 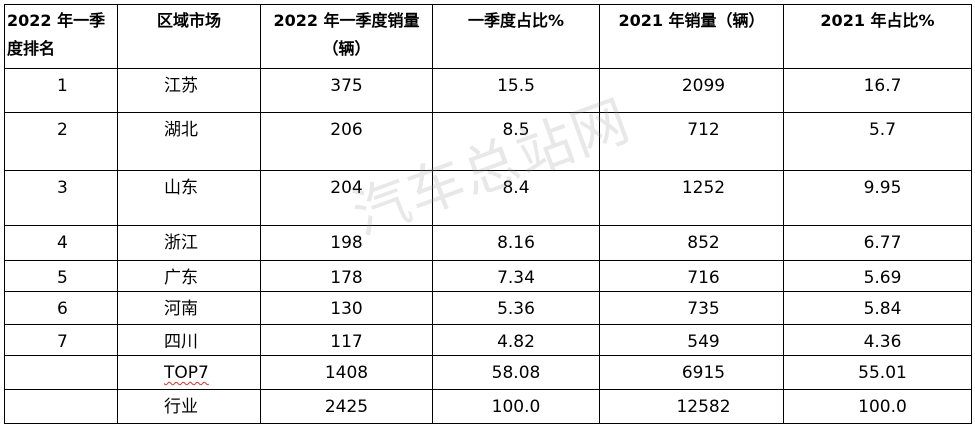 I want to click on header-region: 区域市场, so click(x=189, y=36).